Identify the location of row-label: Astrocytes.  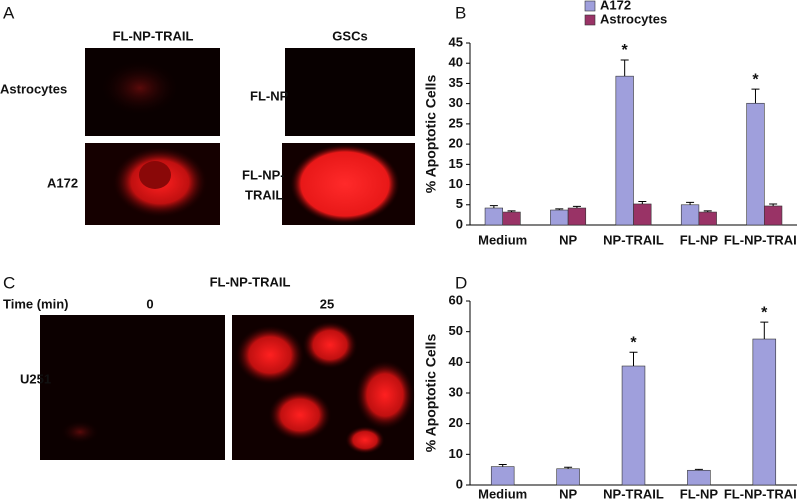
(33, 88).